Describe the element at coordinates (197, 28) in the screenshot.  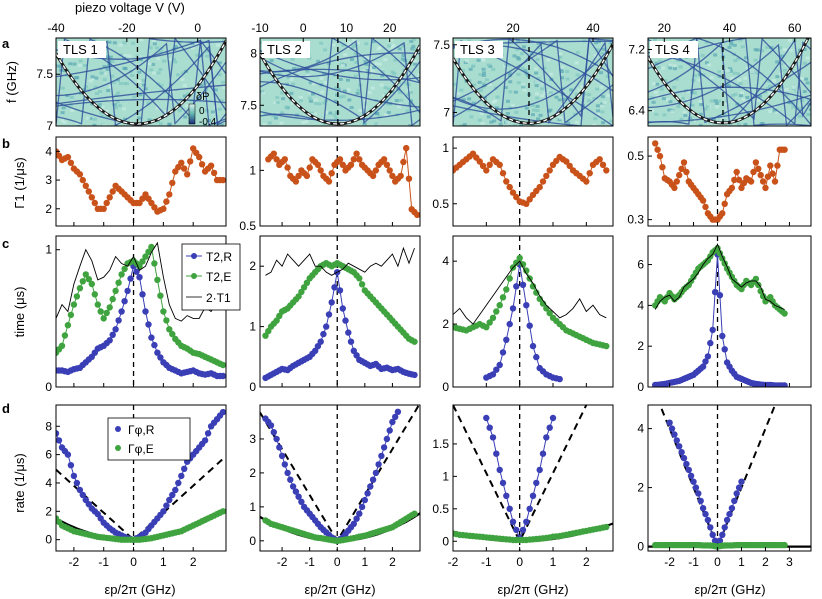
I see `top-tick-label: 0` at that location.